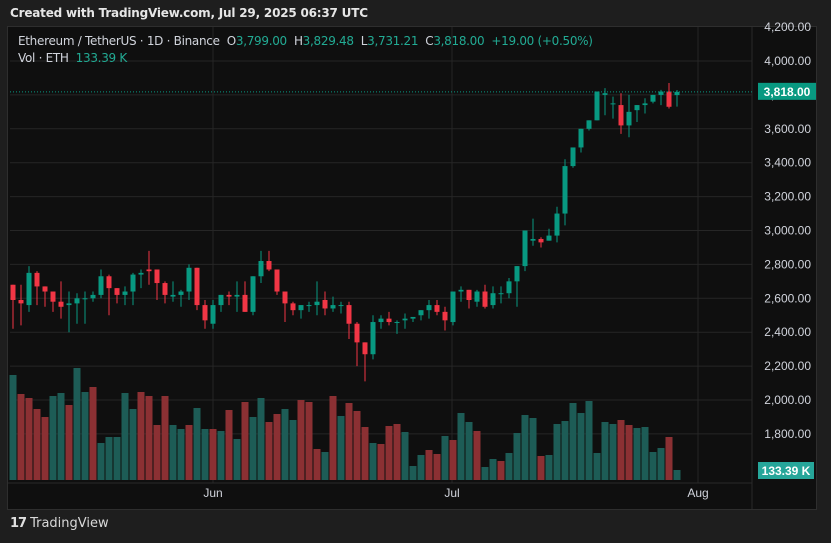 The width and height of the screenshot is (831, 543). Describe the element at coordinates (787, 197) in the screenshot. I see `y-tick-label: 3,200.00` at that location.